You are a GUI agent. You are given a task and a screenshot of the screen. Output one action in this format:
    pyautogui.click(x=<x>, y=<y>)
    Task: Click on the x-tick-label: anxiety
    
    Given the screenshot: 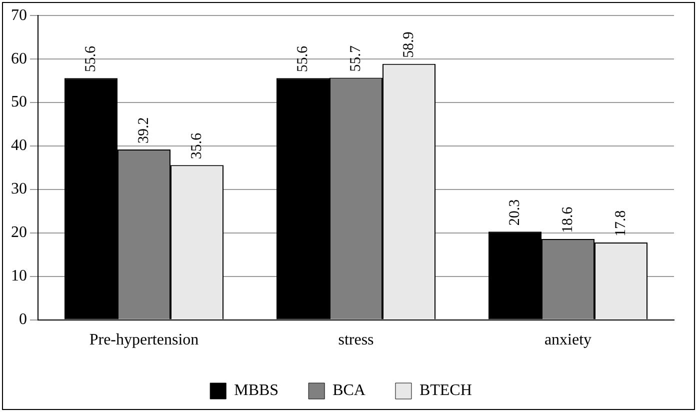 What is the action you would take?
    pyautogui.click(x=568, y=340)
    